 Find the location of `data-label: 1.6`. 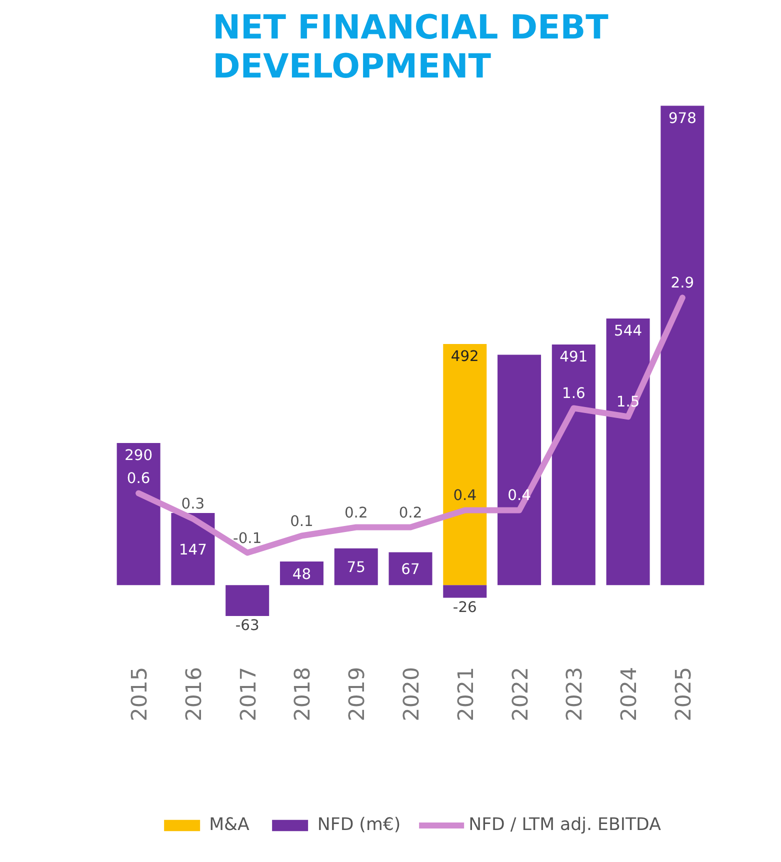

data-label: 1.6 is located at coordinates (574, 393).